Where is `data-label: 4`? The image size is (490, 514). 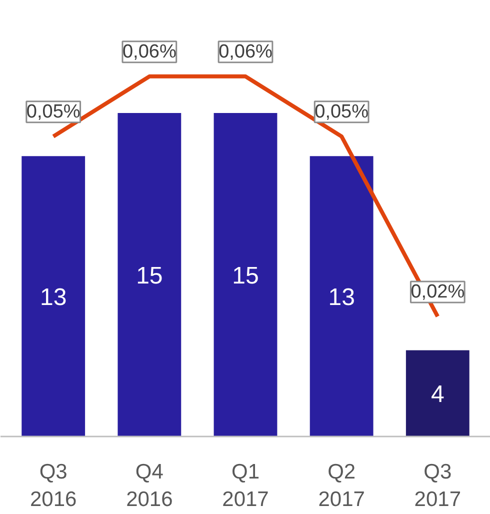 data-label: 4 is located at coordinates (437, 394).